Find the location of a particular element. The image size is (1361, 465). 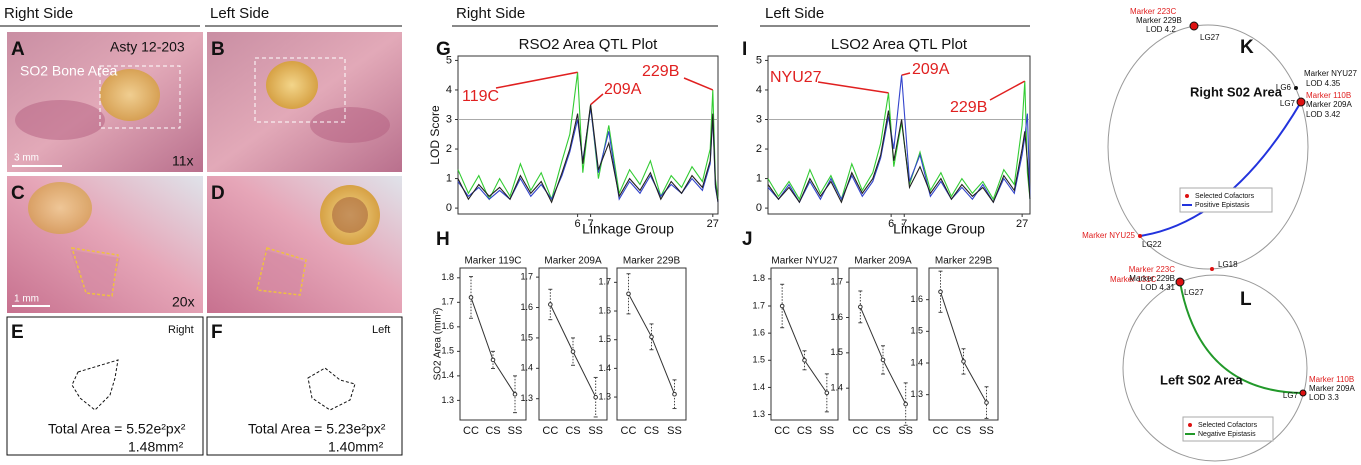

total-area: Total Area = 5.52e²px² is located at coordinates (117, 429).